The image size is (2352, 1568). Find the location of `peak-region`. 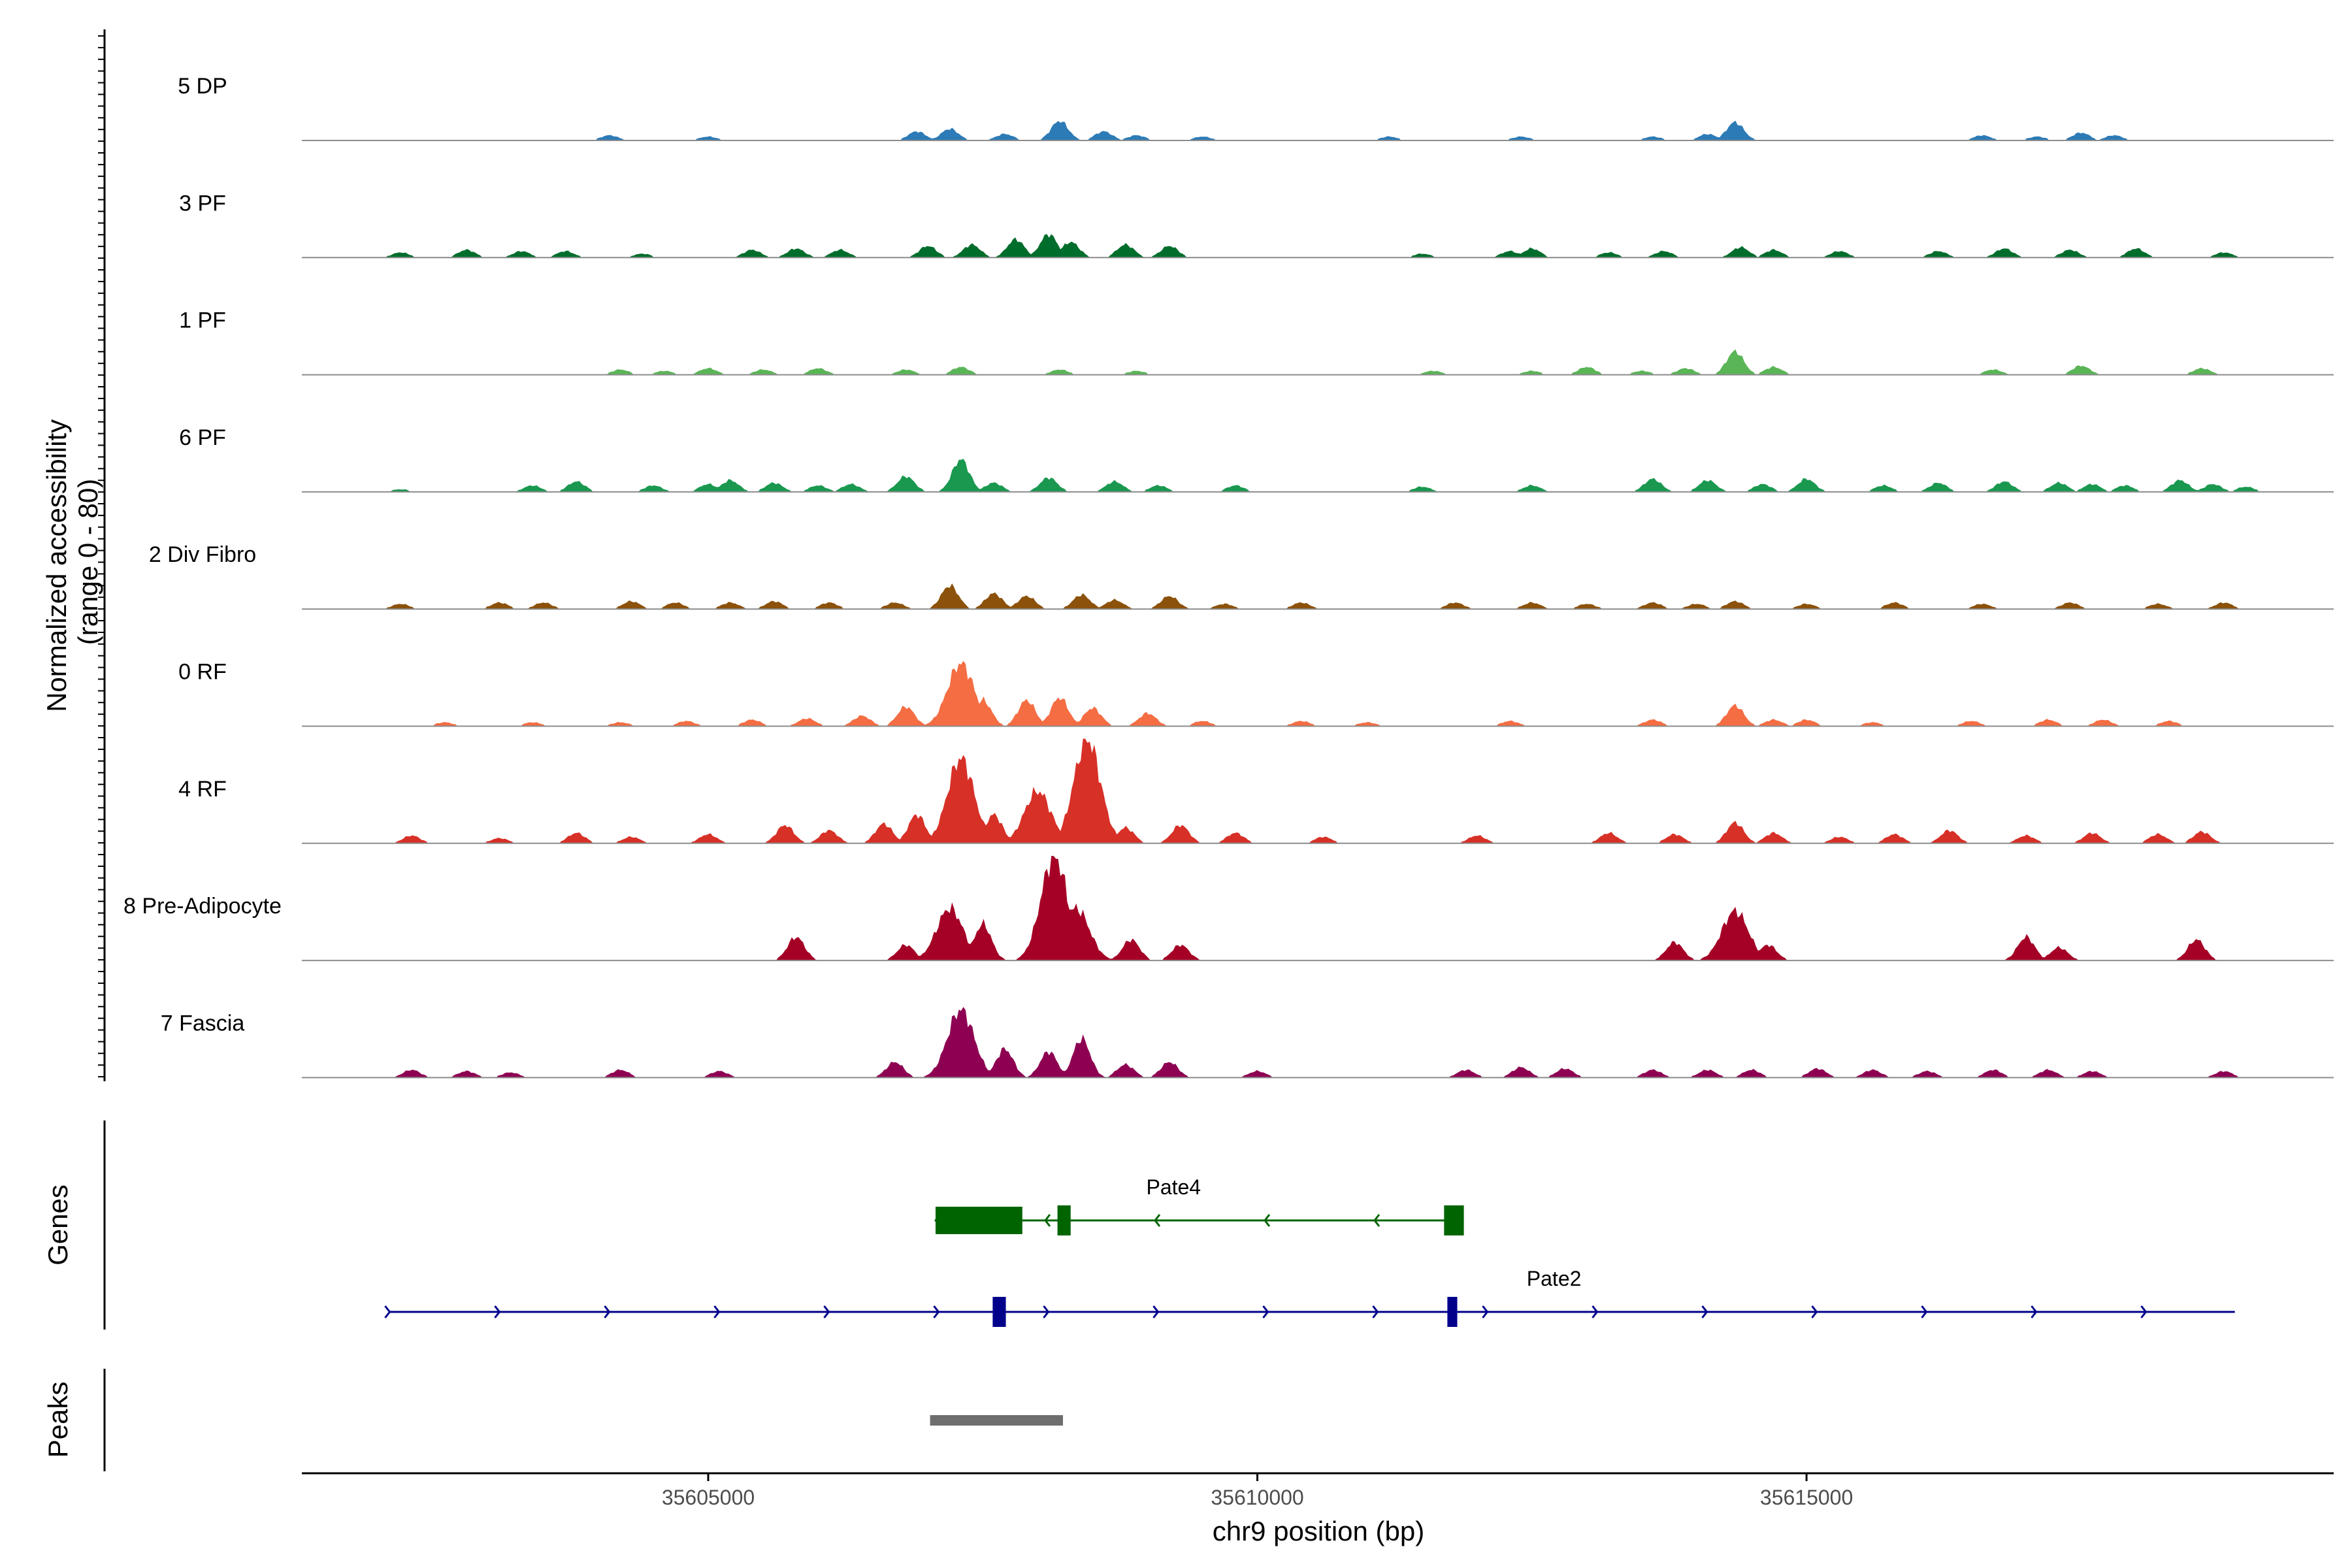

peak-region is located at coordinates (996, 1420).